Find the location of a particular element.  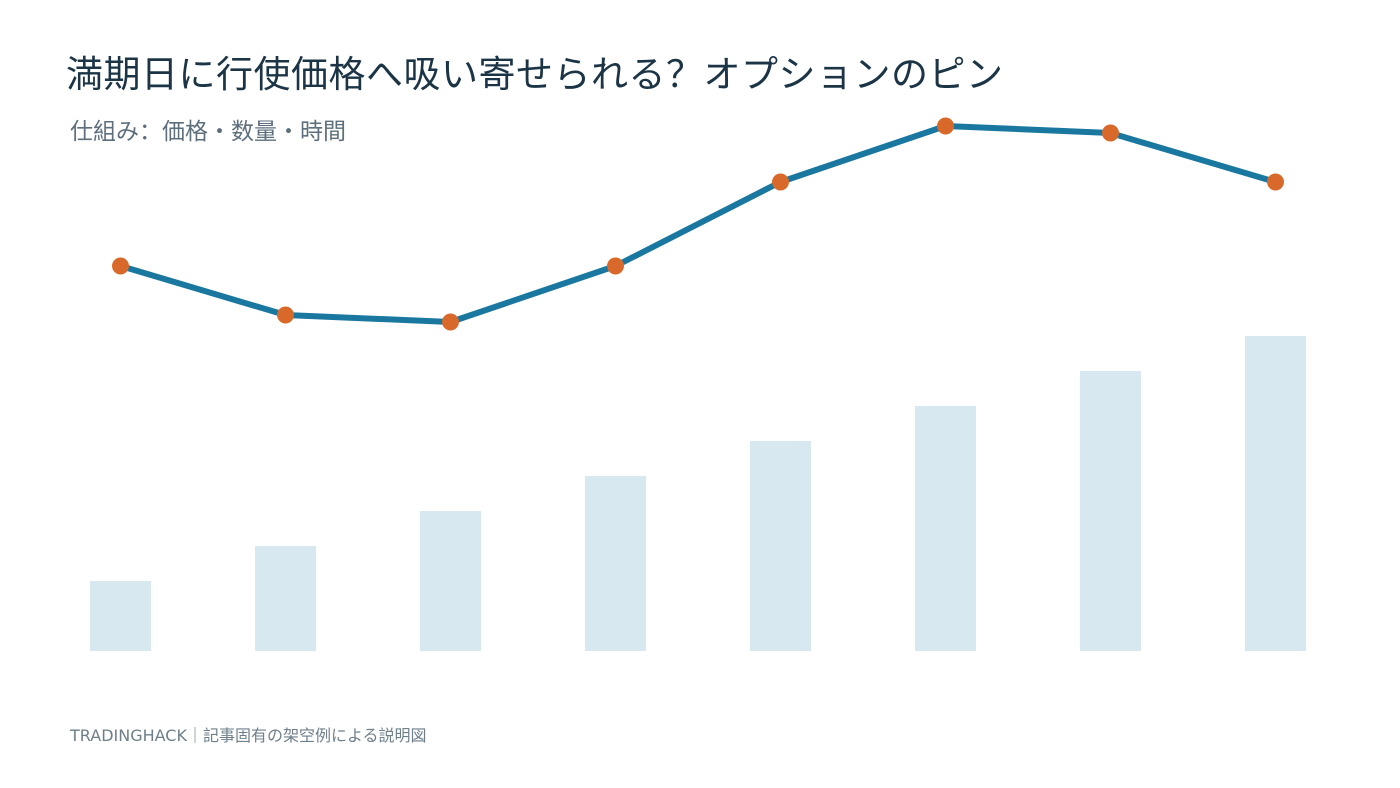

chart-title: 満期日に行使価格へ吸い寄せられる？オプションのピン is located at coordinates (535, 74).